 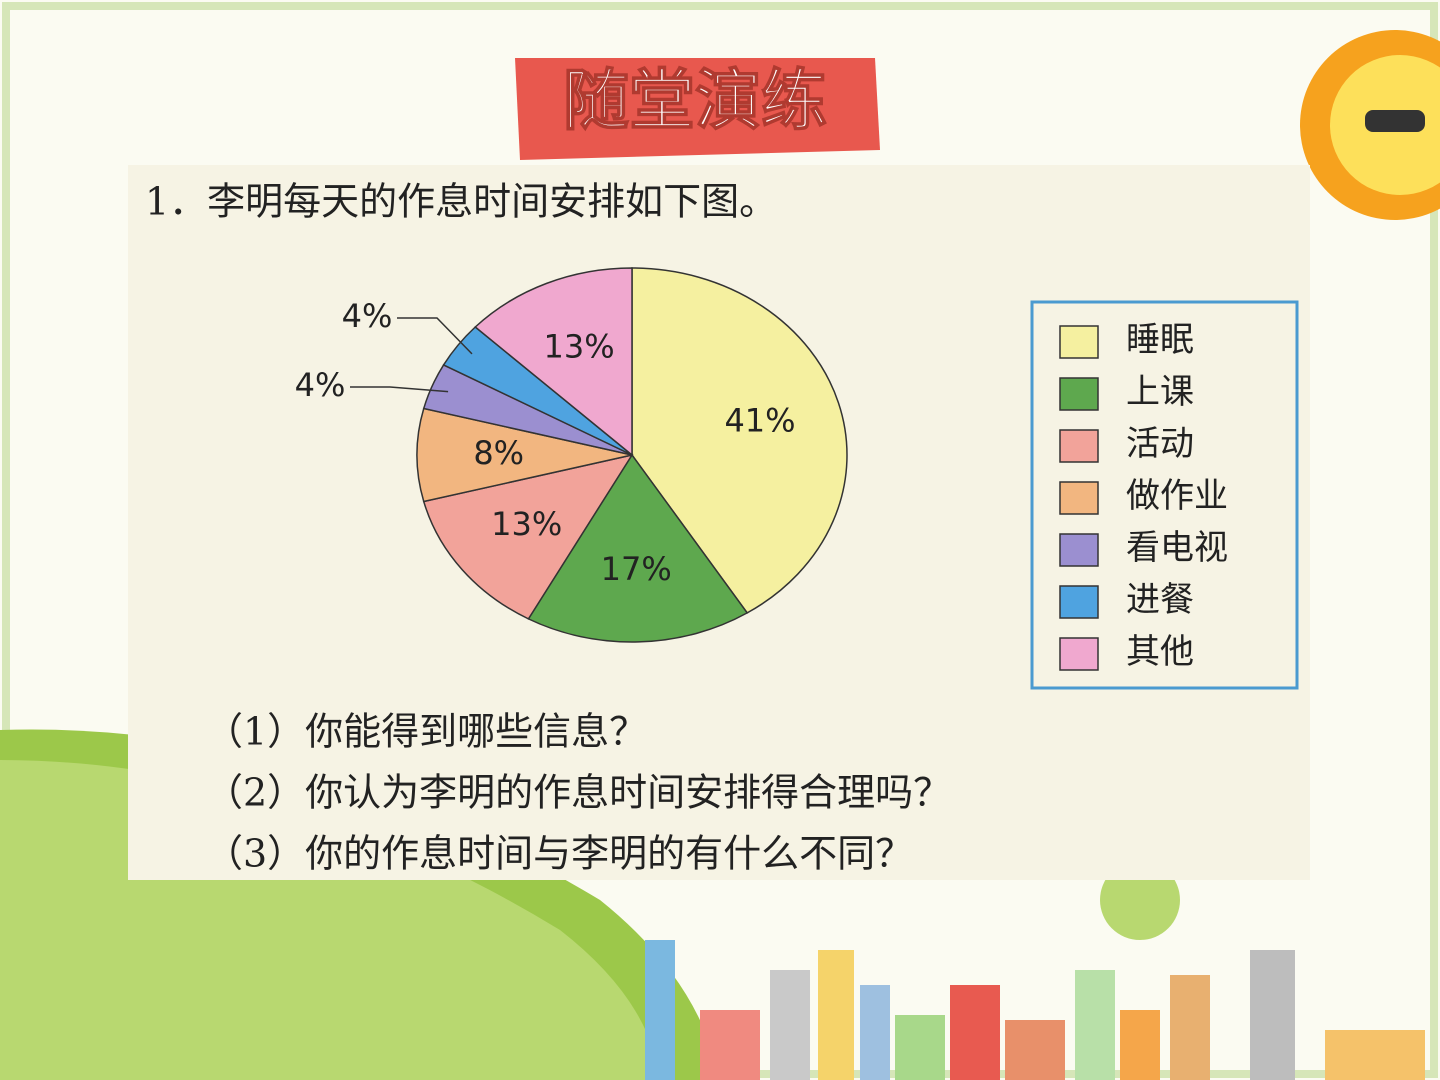 I want to click on legend-label: 活动, so click(x=1160, y=444).